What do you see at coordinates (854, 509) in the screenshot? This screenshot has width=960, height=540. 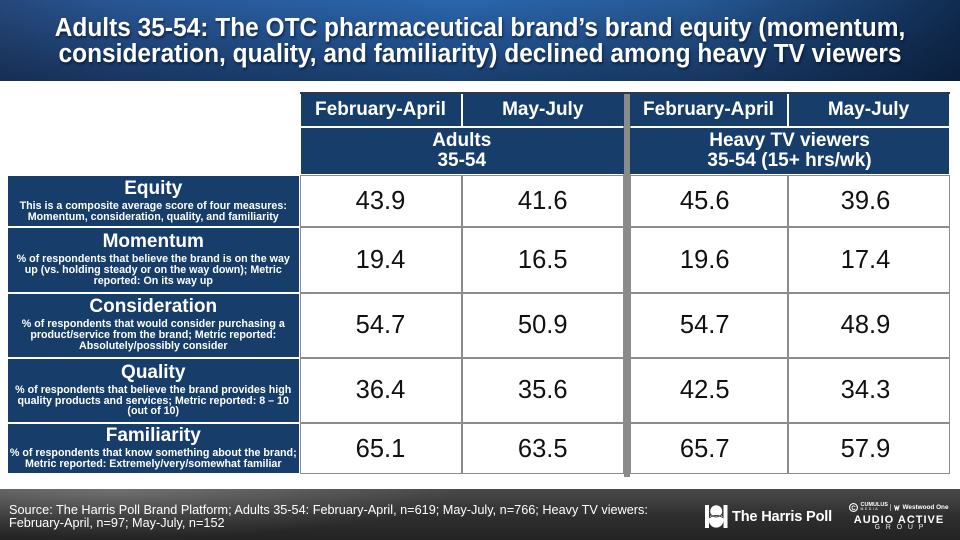 I see `svg-text: C` at bounding box center [854, 509].